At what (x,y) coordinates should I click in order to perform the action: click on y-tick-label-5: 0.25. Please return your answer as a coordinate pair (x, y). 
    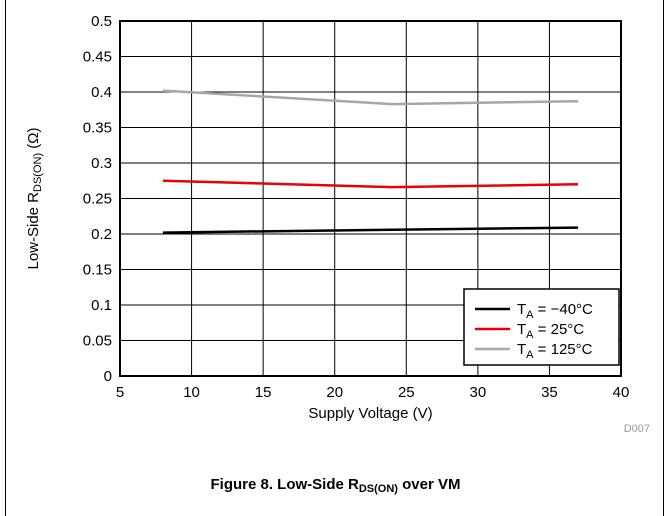
    Looking at the image, I should click on (97, 199).